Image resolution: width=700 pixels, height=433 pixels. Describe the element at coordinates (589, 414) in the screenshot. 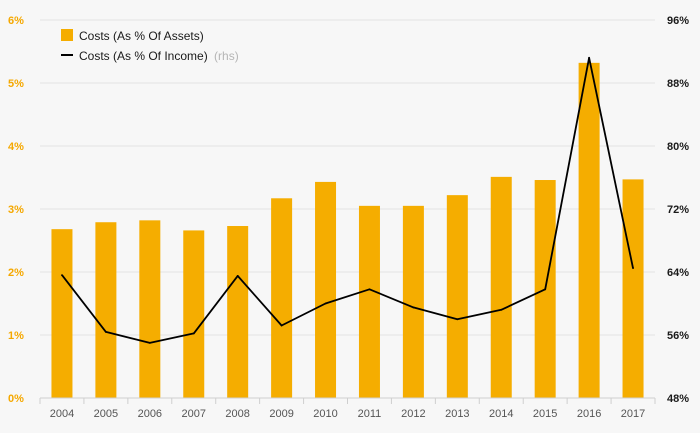

I see `x-tick-label: 2016` at that location.